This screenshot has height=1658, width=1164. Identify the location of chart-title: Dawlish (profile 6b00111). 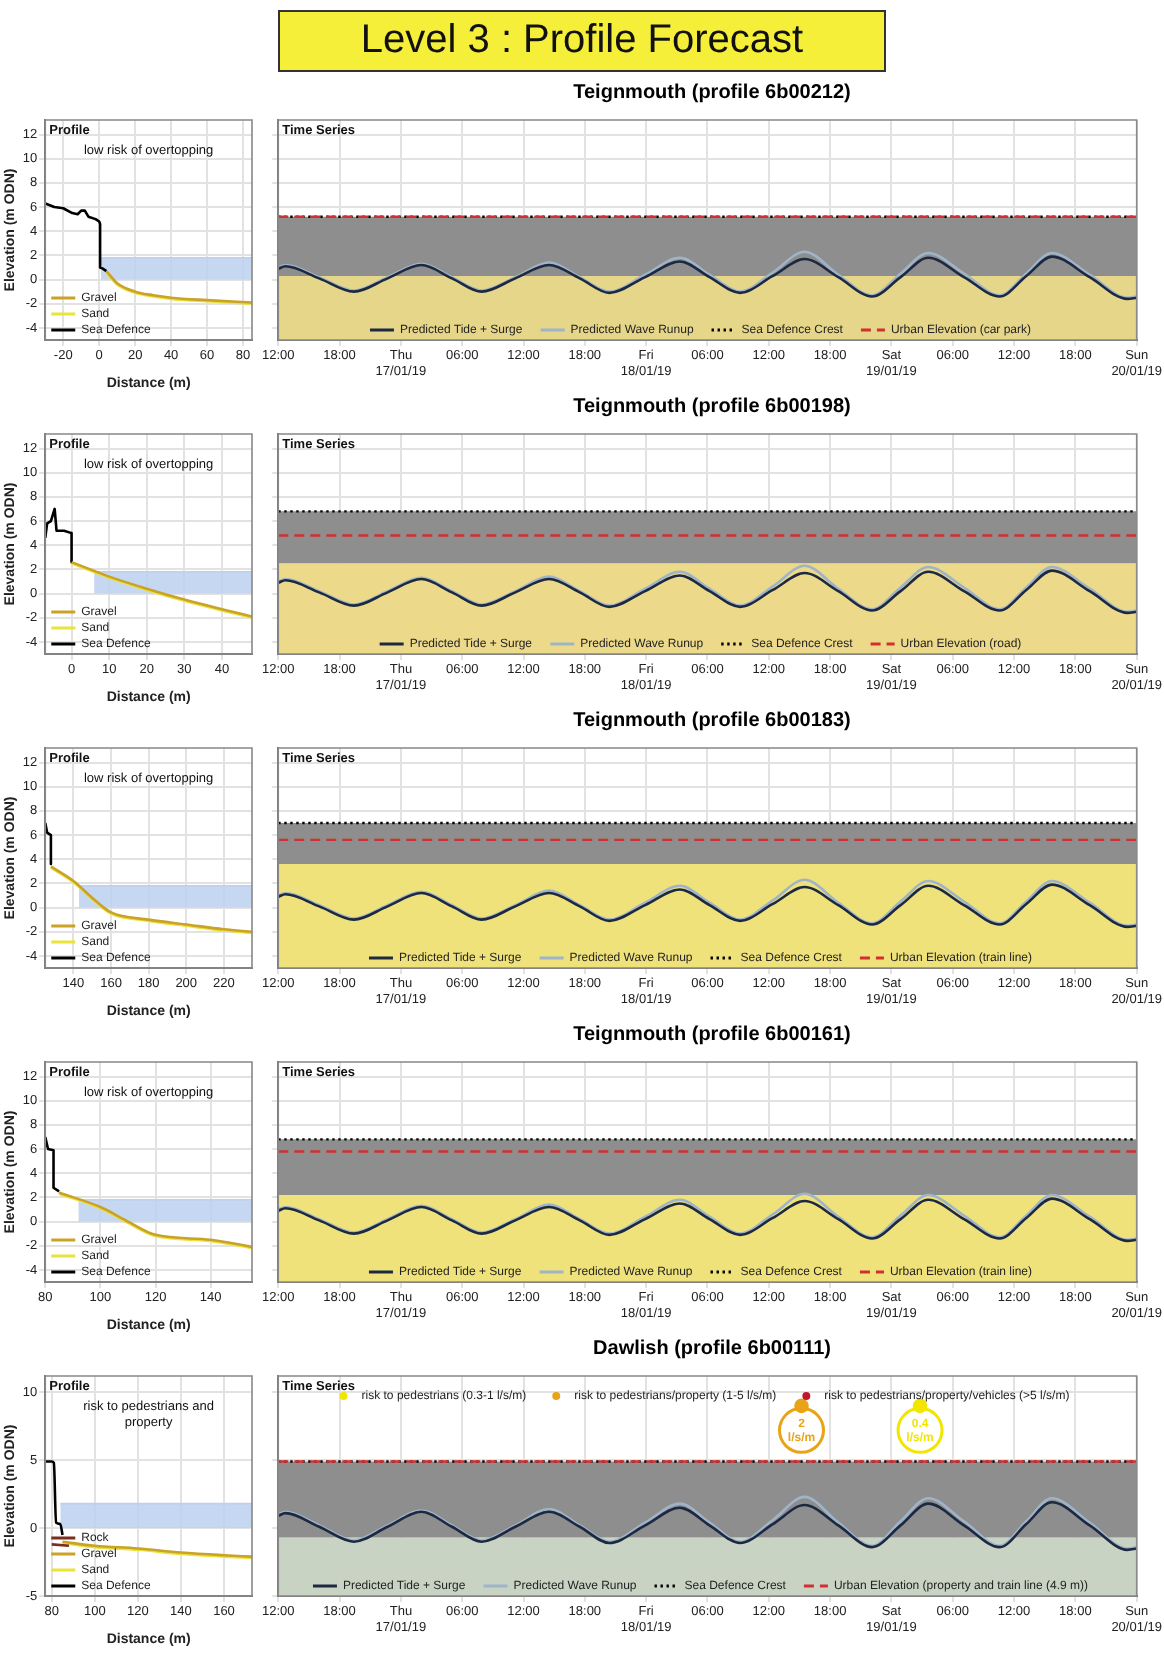
(712, 1350).